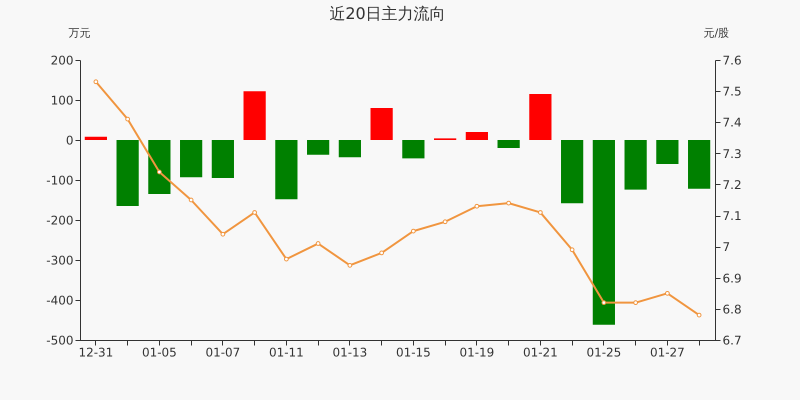 Image resolution: width=800 pixels, height=400 pixels. What do you see at coordinates (60, 181) in the screenshot?
I see `y-tick-label: -100` at bounding box center [60, 181].